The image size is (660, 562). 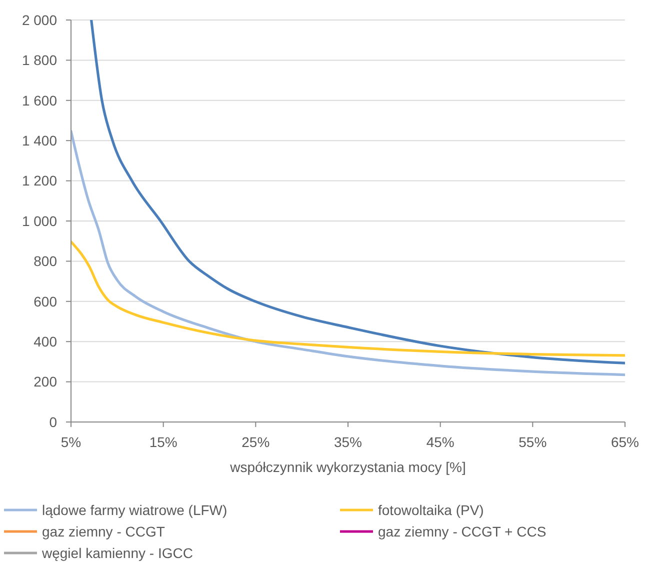 I want to click on y-tick-label: 200, so click(x=46, y=382).